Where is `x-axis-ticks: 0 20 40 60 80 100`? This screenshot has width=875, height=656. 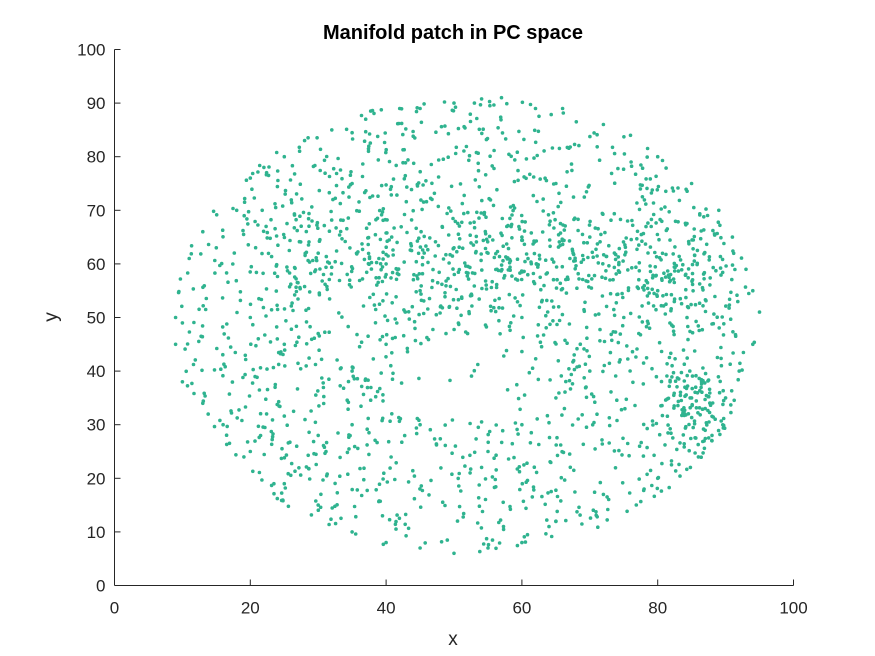 x-axis-ticks: 0 20 40 60 80 100 is located at coordinates (459, 598).